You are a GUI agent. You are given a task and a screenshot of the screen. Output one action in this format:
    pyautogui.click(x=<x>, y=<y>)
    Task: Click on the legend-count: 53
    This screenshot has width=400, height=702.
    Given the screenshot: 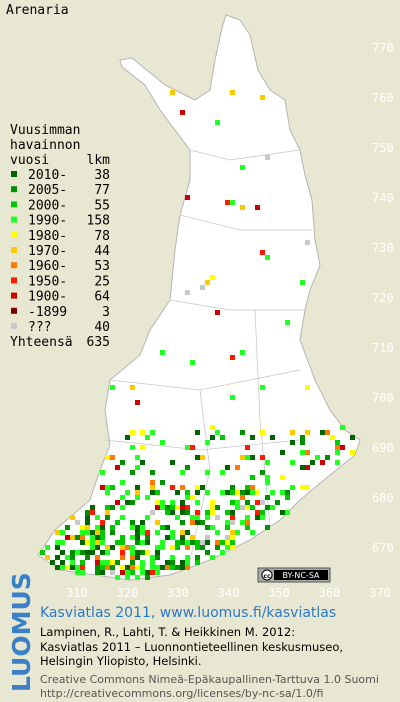 What is the action you would take?
    pyautogui.click(x=102, y=266)
    